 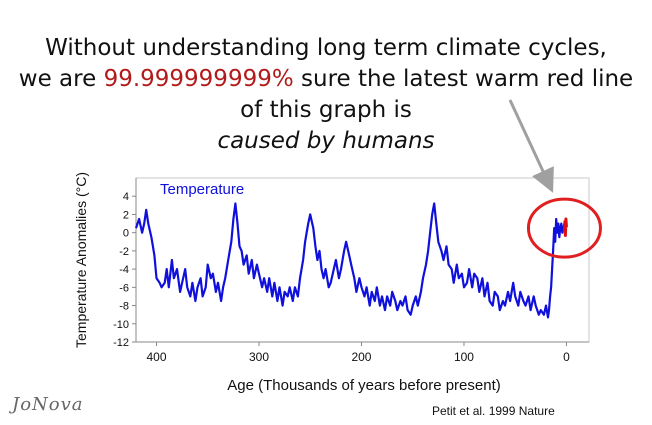 What do you see at coordinates (493, 411) in the screenshot?
I see `source-note: Petit et al. 1999 Nature` at bounding box center [493, 411].